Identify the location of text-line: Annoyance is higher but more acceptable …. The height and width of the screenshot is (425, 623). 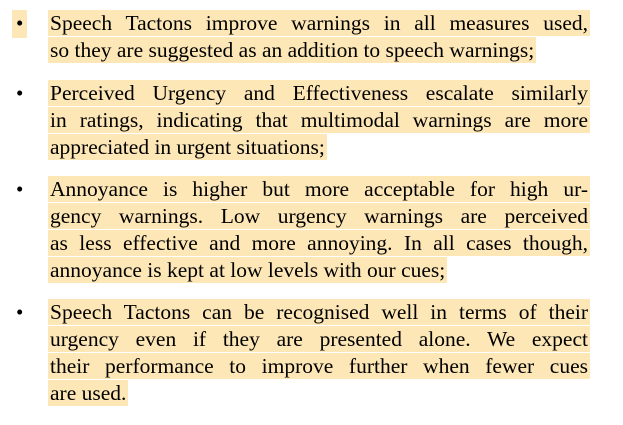
(319, 189).